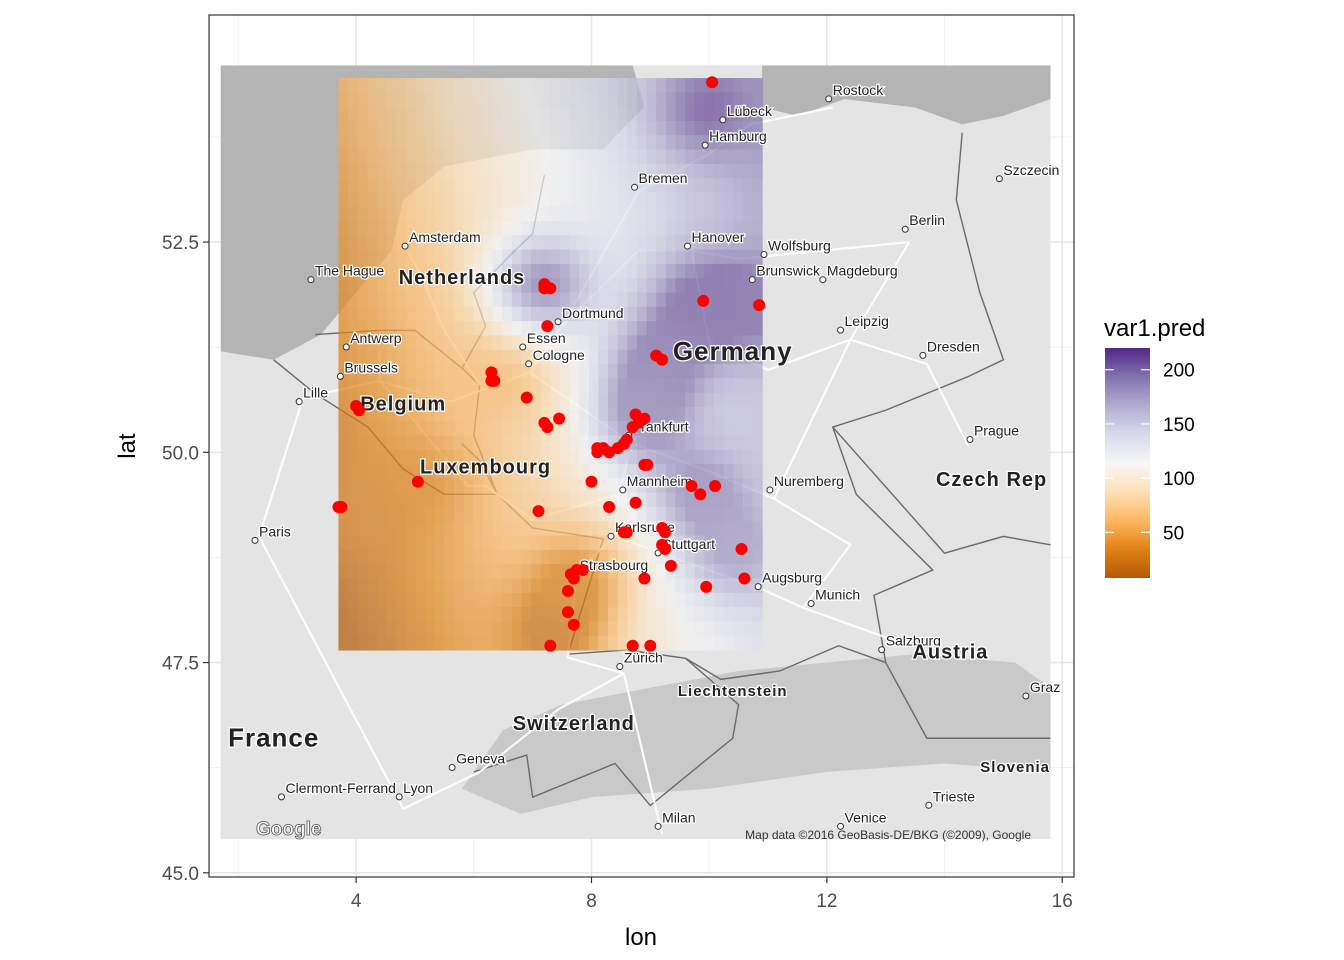 The height and width of the screenshot is (960, 1344). What do you see at coordinates (349, 271) in the screenshot?
I see `city-label: The Hague` at bounding box center [349, 271].